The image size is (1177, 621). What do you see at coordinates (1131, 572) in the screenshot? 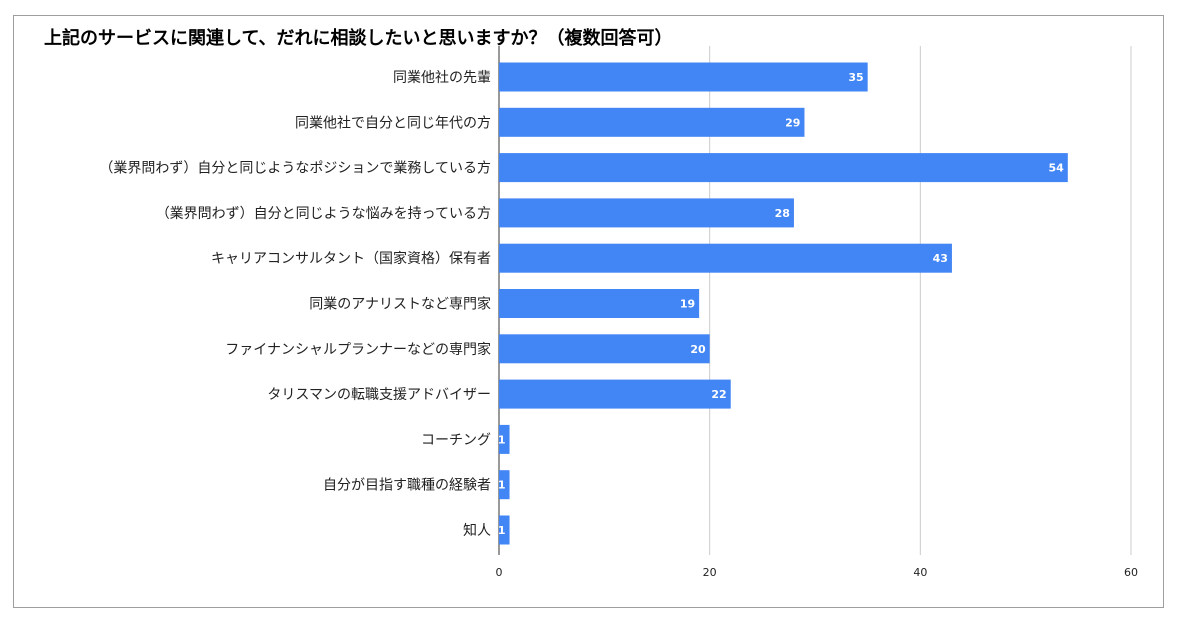
I see `x-tick-label: 60` at bounding box center [1131, 572].